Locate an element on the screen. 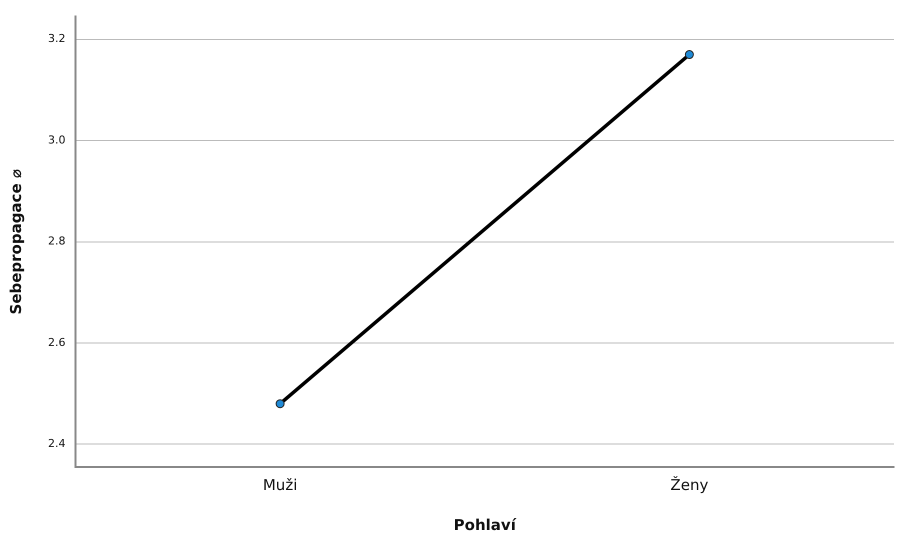 Image resolution: width=908 pixels, height=545 pixels. y-tick-label: 3.0 is located at coordinates (57, 139).